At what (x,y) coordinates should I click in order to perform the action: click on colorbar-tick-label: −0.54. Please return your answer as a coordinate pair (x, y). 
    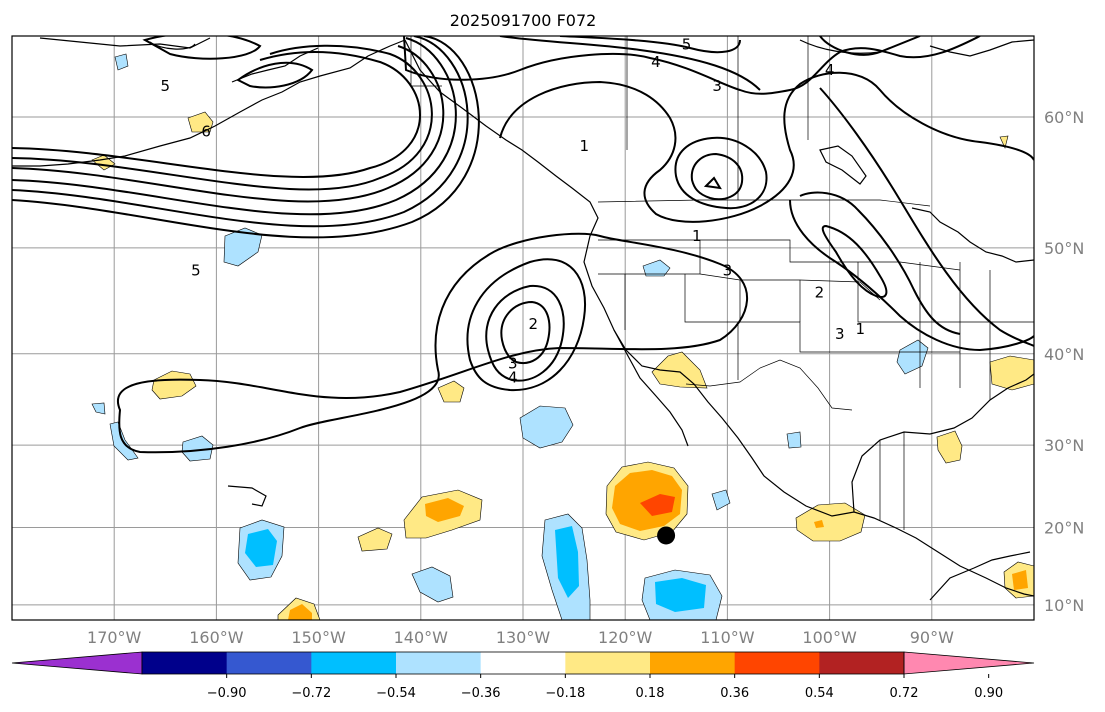
    Looking at the image, I should click on (396, 693).